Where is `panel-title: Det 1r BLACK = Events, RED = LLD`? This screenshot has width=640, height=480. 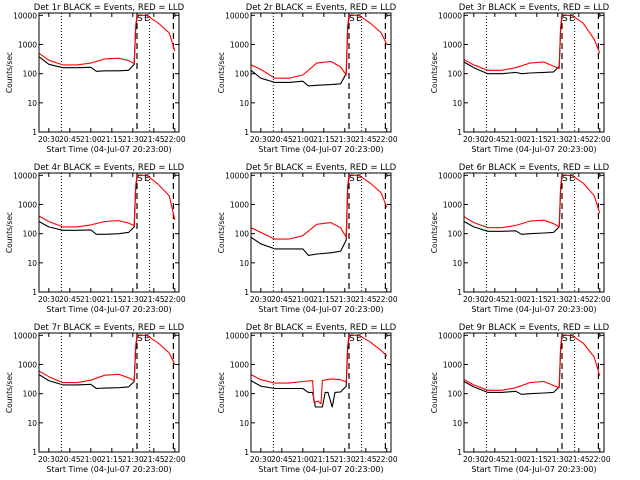 panel-title: Det 1r BLACK = Events, RED = LLD is located at coordinates (109, 8).